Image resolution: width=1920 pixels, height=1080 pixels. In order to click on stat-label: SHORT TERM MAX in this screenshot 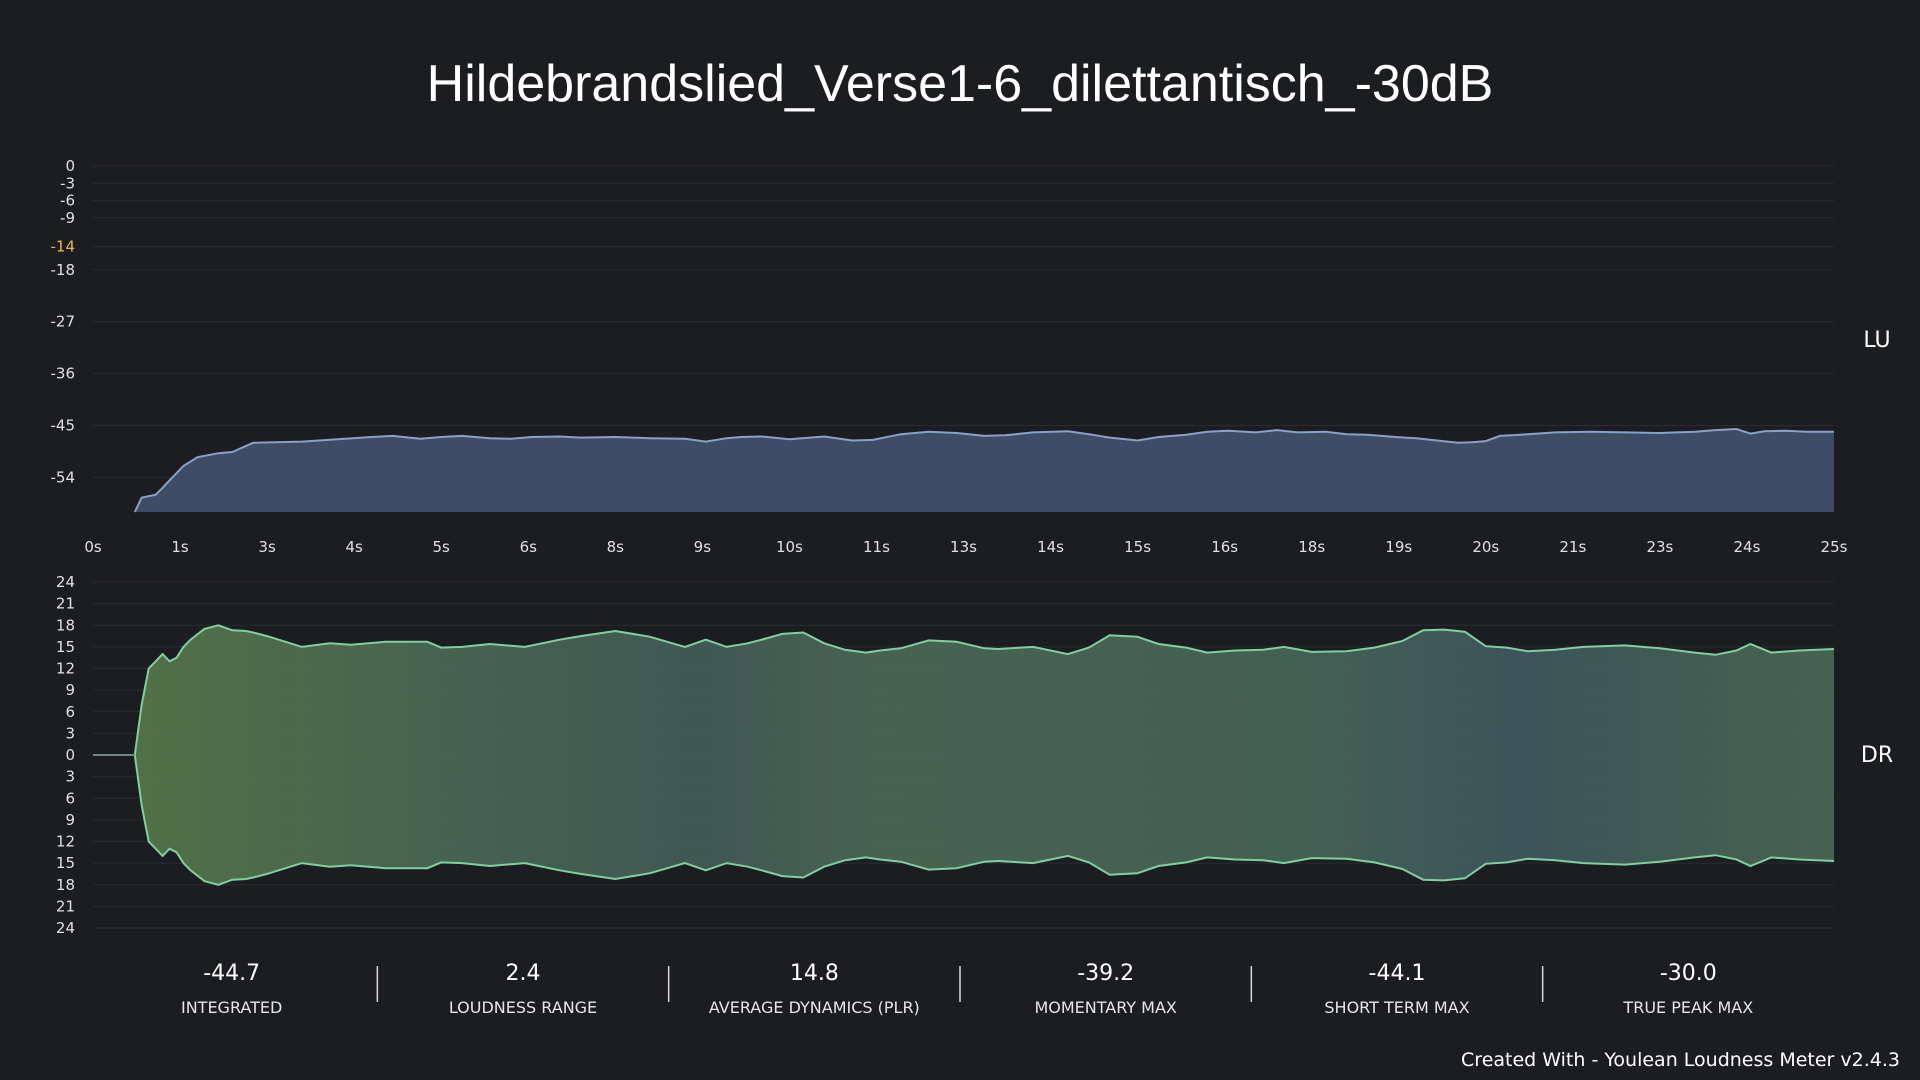, I will do `click(1396, 1007)`.